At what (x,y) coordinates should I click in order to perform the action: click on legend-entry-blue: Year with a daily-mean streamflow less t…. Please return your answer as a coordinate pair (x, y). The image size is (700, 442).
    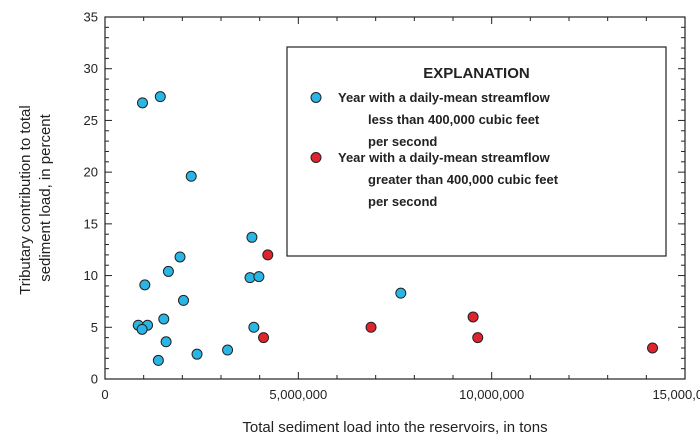
    Looking at the image, I should click on (445, 119).